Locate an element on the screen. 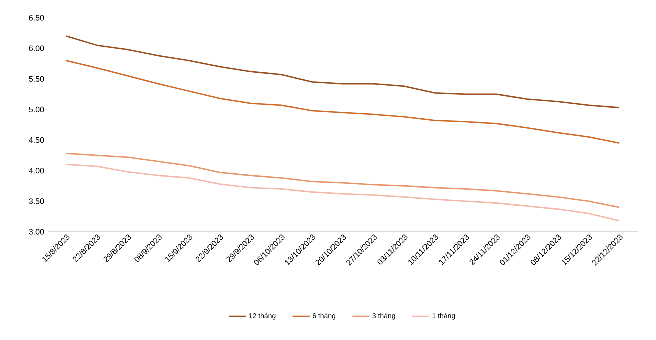 The image size is (656, 340). y-tick-label: 3.50 is located at coordinates (36, 201).